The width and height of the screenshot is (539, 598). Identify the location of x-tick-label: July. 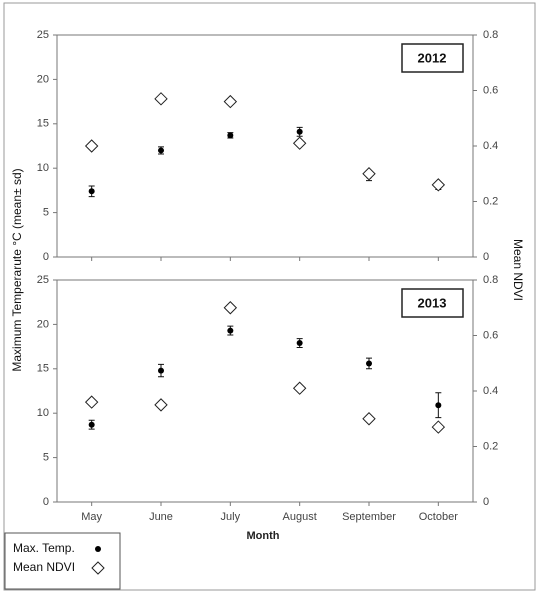
(231, 517).